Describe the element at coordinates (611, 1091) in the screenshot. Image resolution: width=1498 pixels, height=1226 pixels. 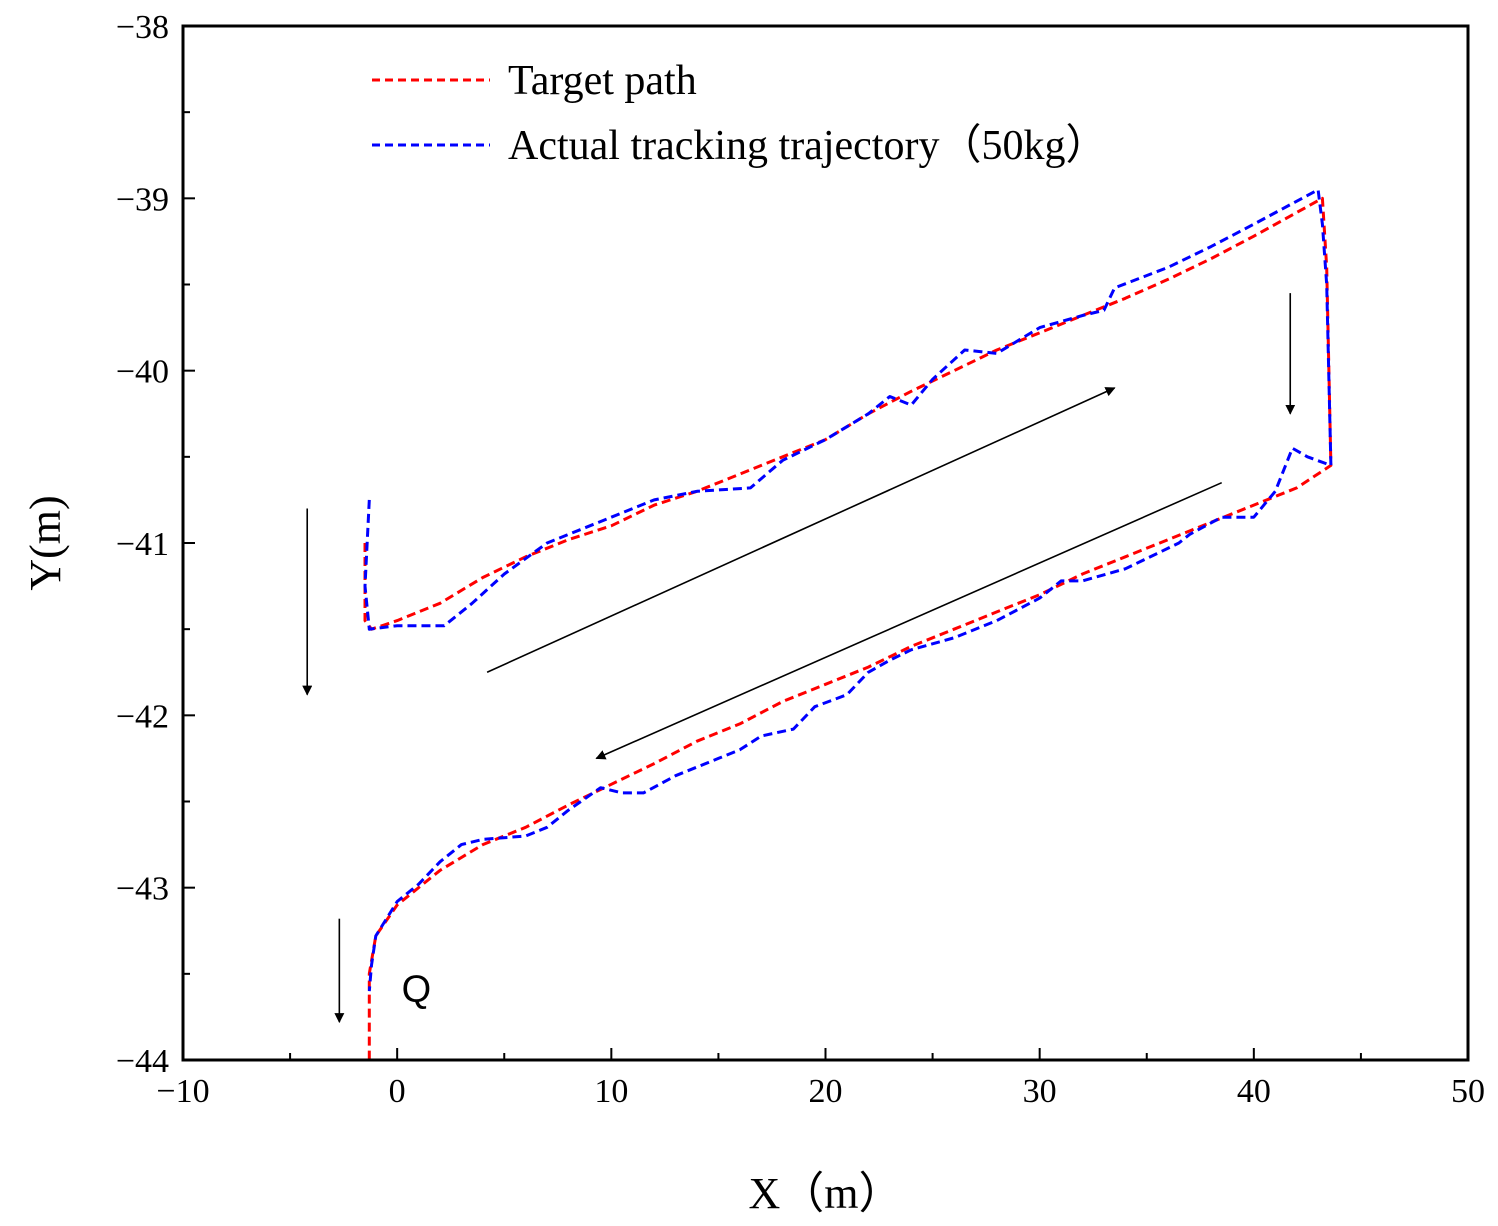
I see `x-tick-label: 10` at that location.